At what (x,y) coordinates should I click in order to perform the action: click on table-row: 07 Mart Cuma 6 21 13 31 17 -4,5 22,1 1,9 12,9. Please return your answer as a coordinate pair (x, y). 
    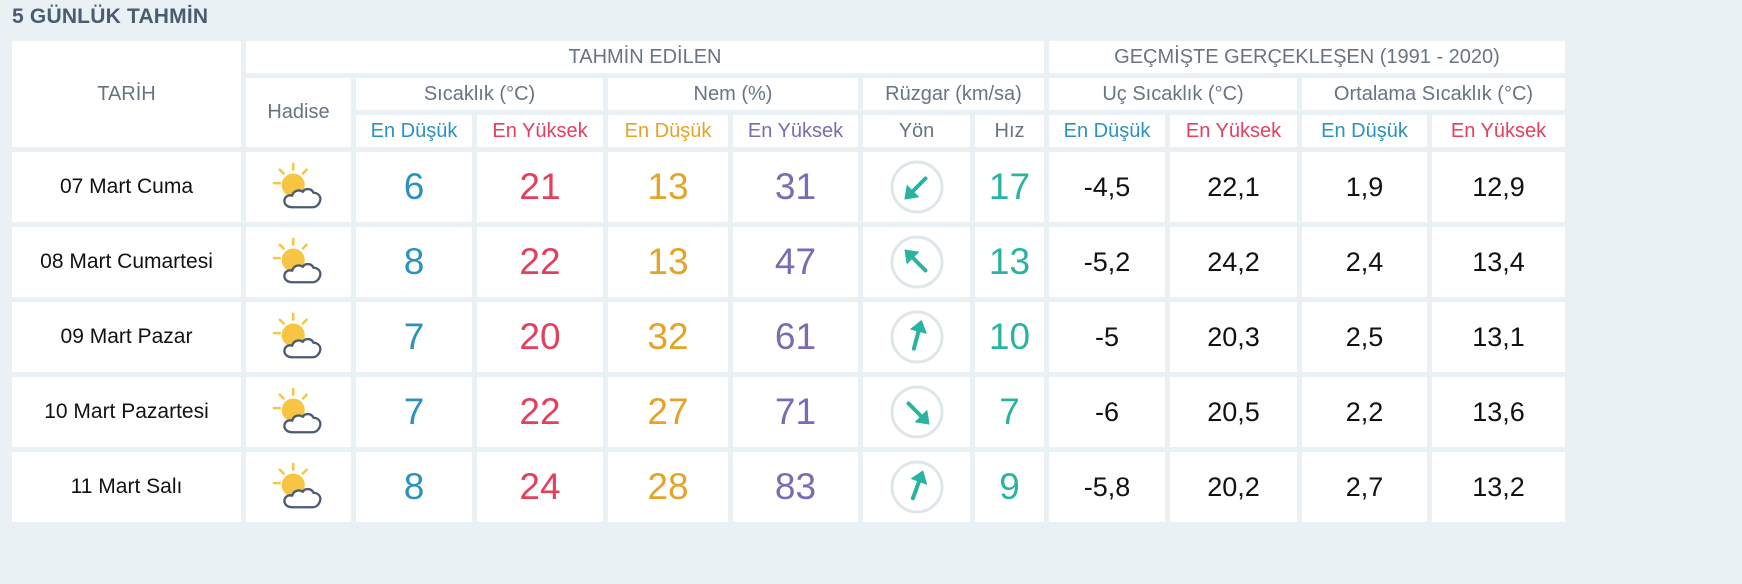
    Looking at the image, I should click on (788, 187).